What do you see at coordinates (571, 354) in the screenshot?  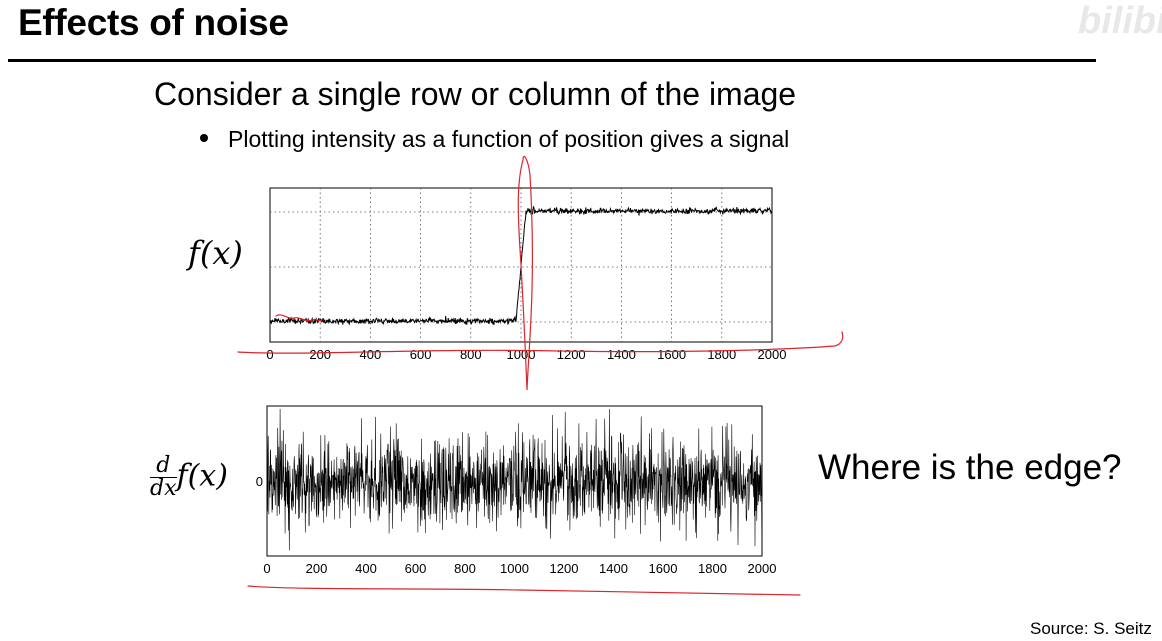 I see `top-chart-xtick-label: 1200` at bounding box center [571, 354].